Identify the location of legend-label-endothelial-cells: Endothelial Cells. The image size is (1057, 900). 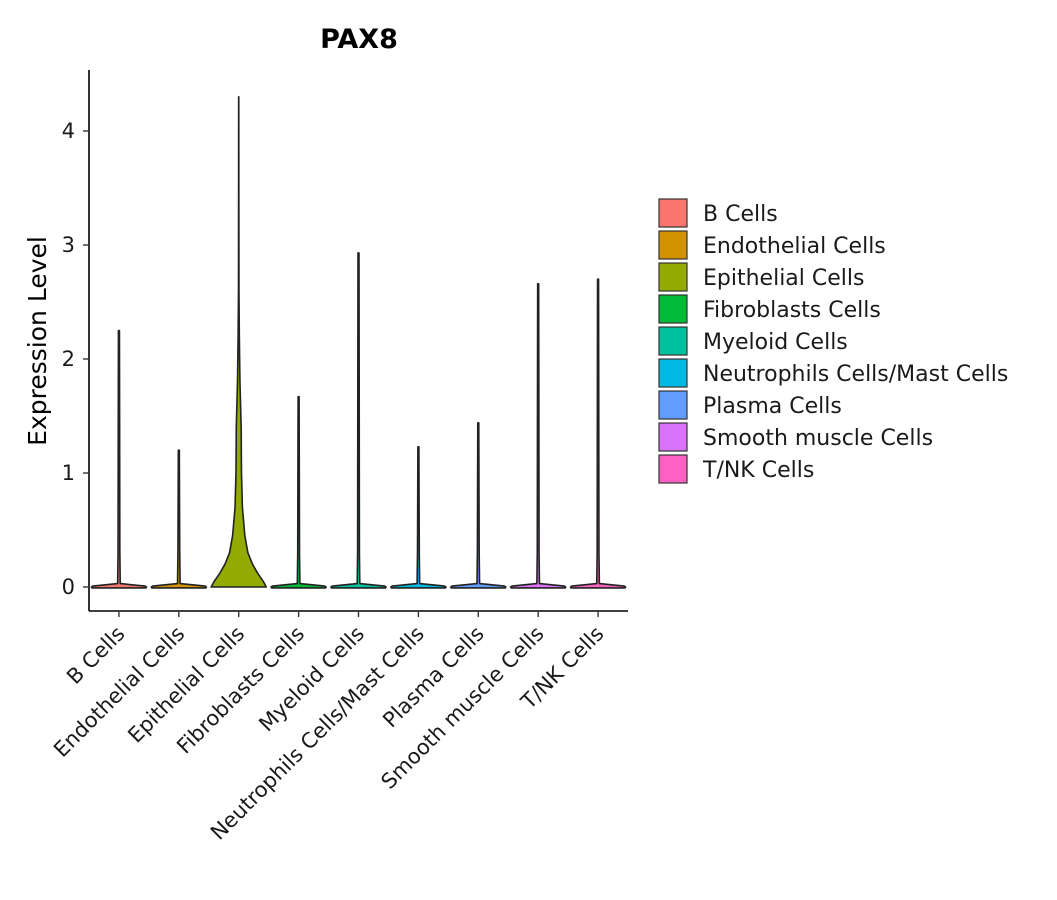
(794, 246).